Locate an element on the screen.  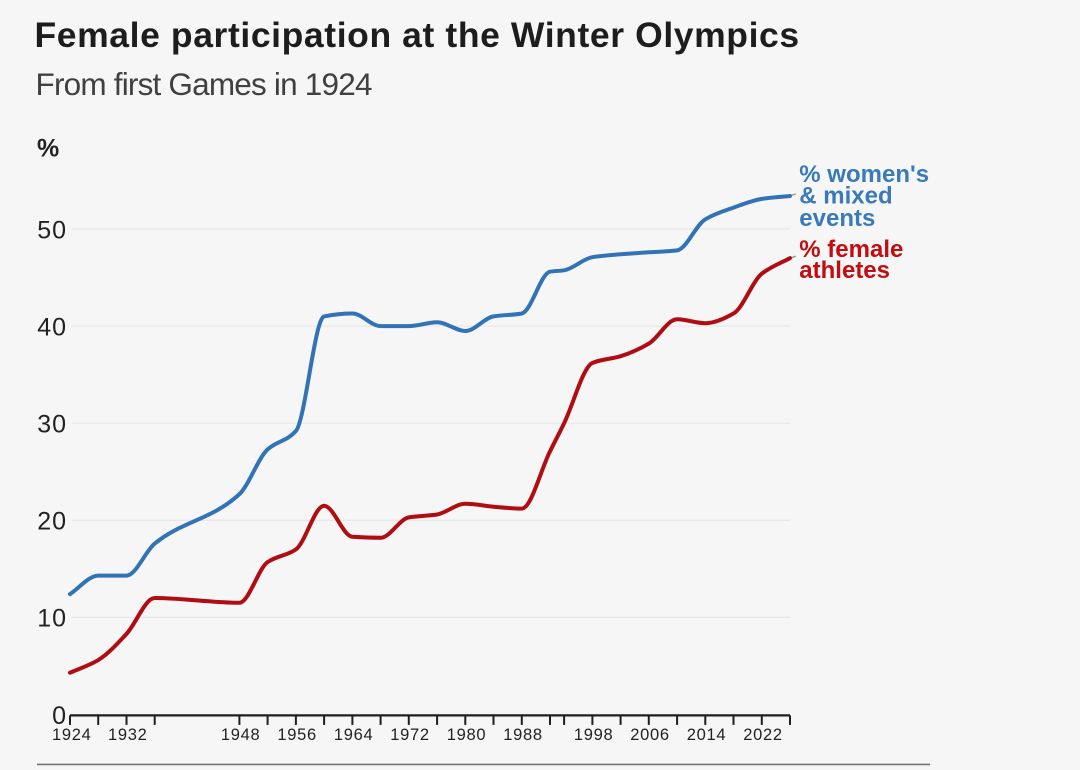
svg-text: 1932 is located at coordinates (128, 735).